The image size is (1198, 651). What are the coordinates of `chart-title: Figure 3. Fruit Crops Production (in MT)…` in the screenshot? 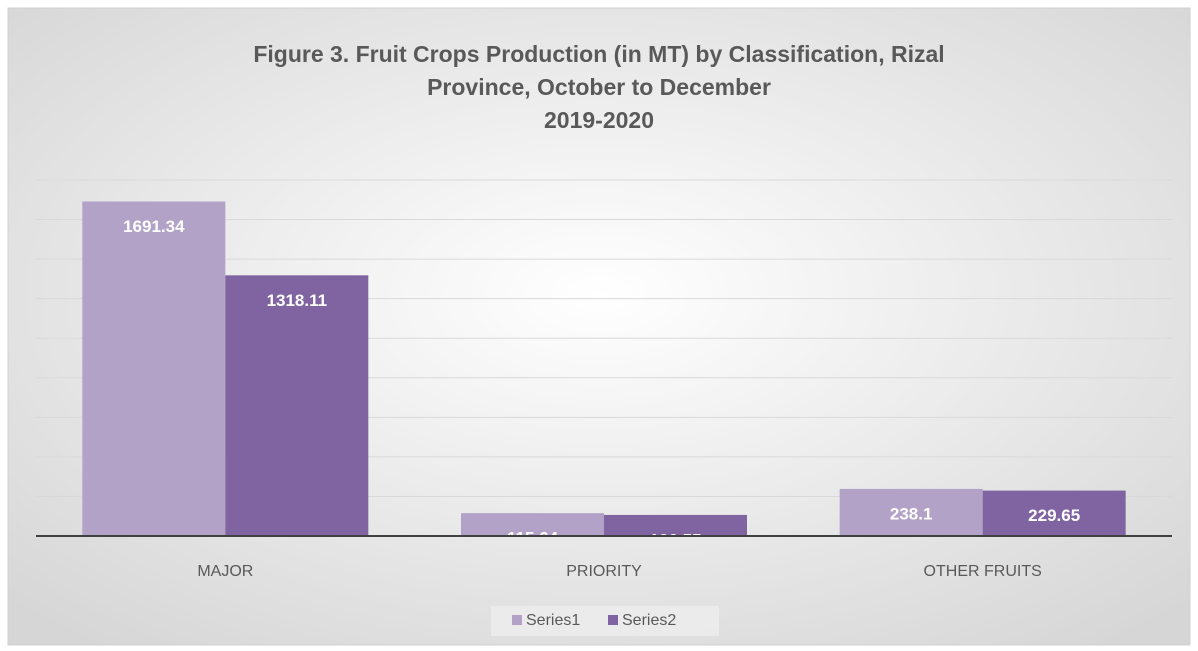 It's located at (598, 87).